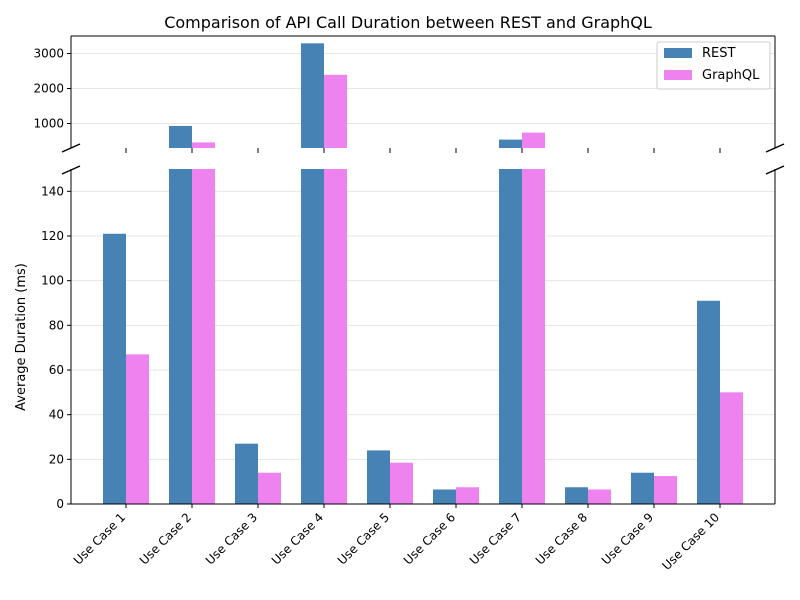  Describe the element at coordinates (203, 336) in the screenshot. I see `graphql-bar-2-lower` at that location.